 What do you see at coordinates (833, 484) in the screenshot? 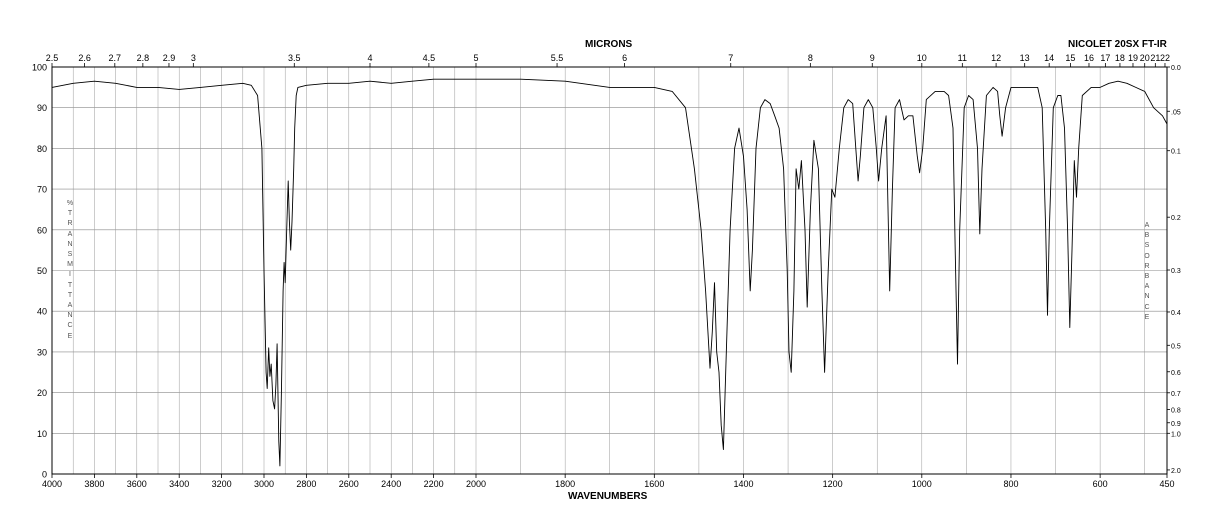
I see `bottom-tick-label: 1200` at bounding box center [833, 484].